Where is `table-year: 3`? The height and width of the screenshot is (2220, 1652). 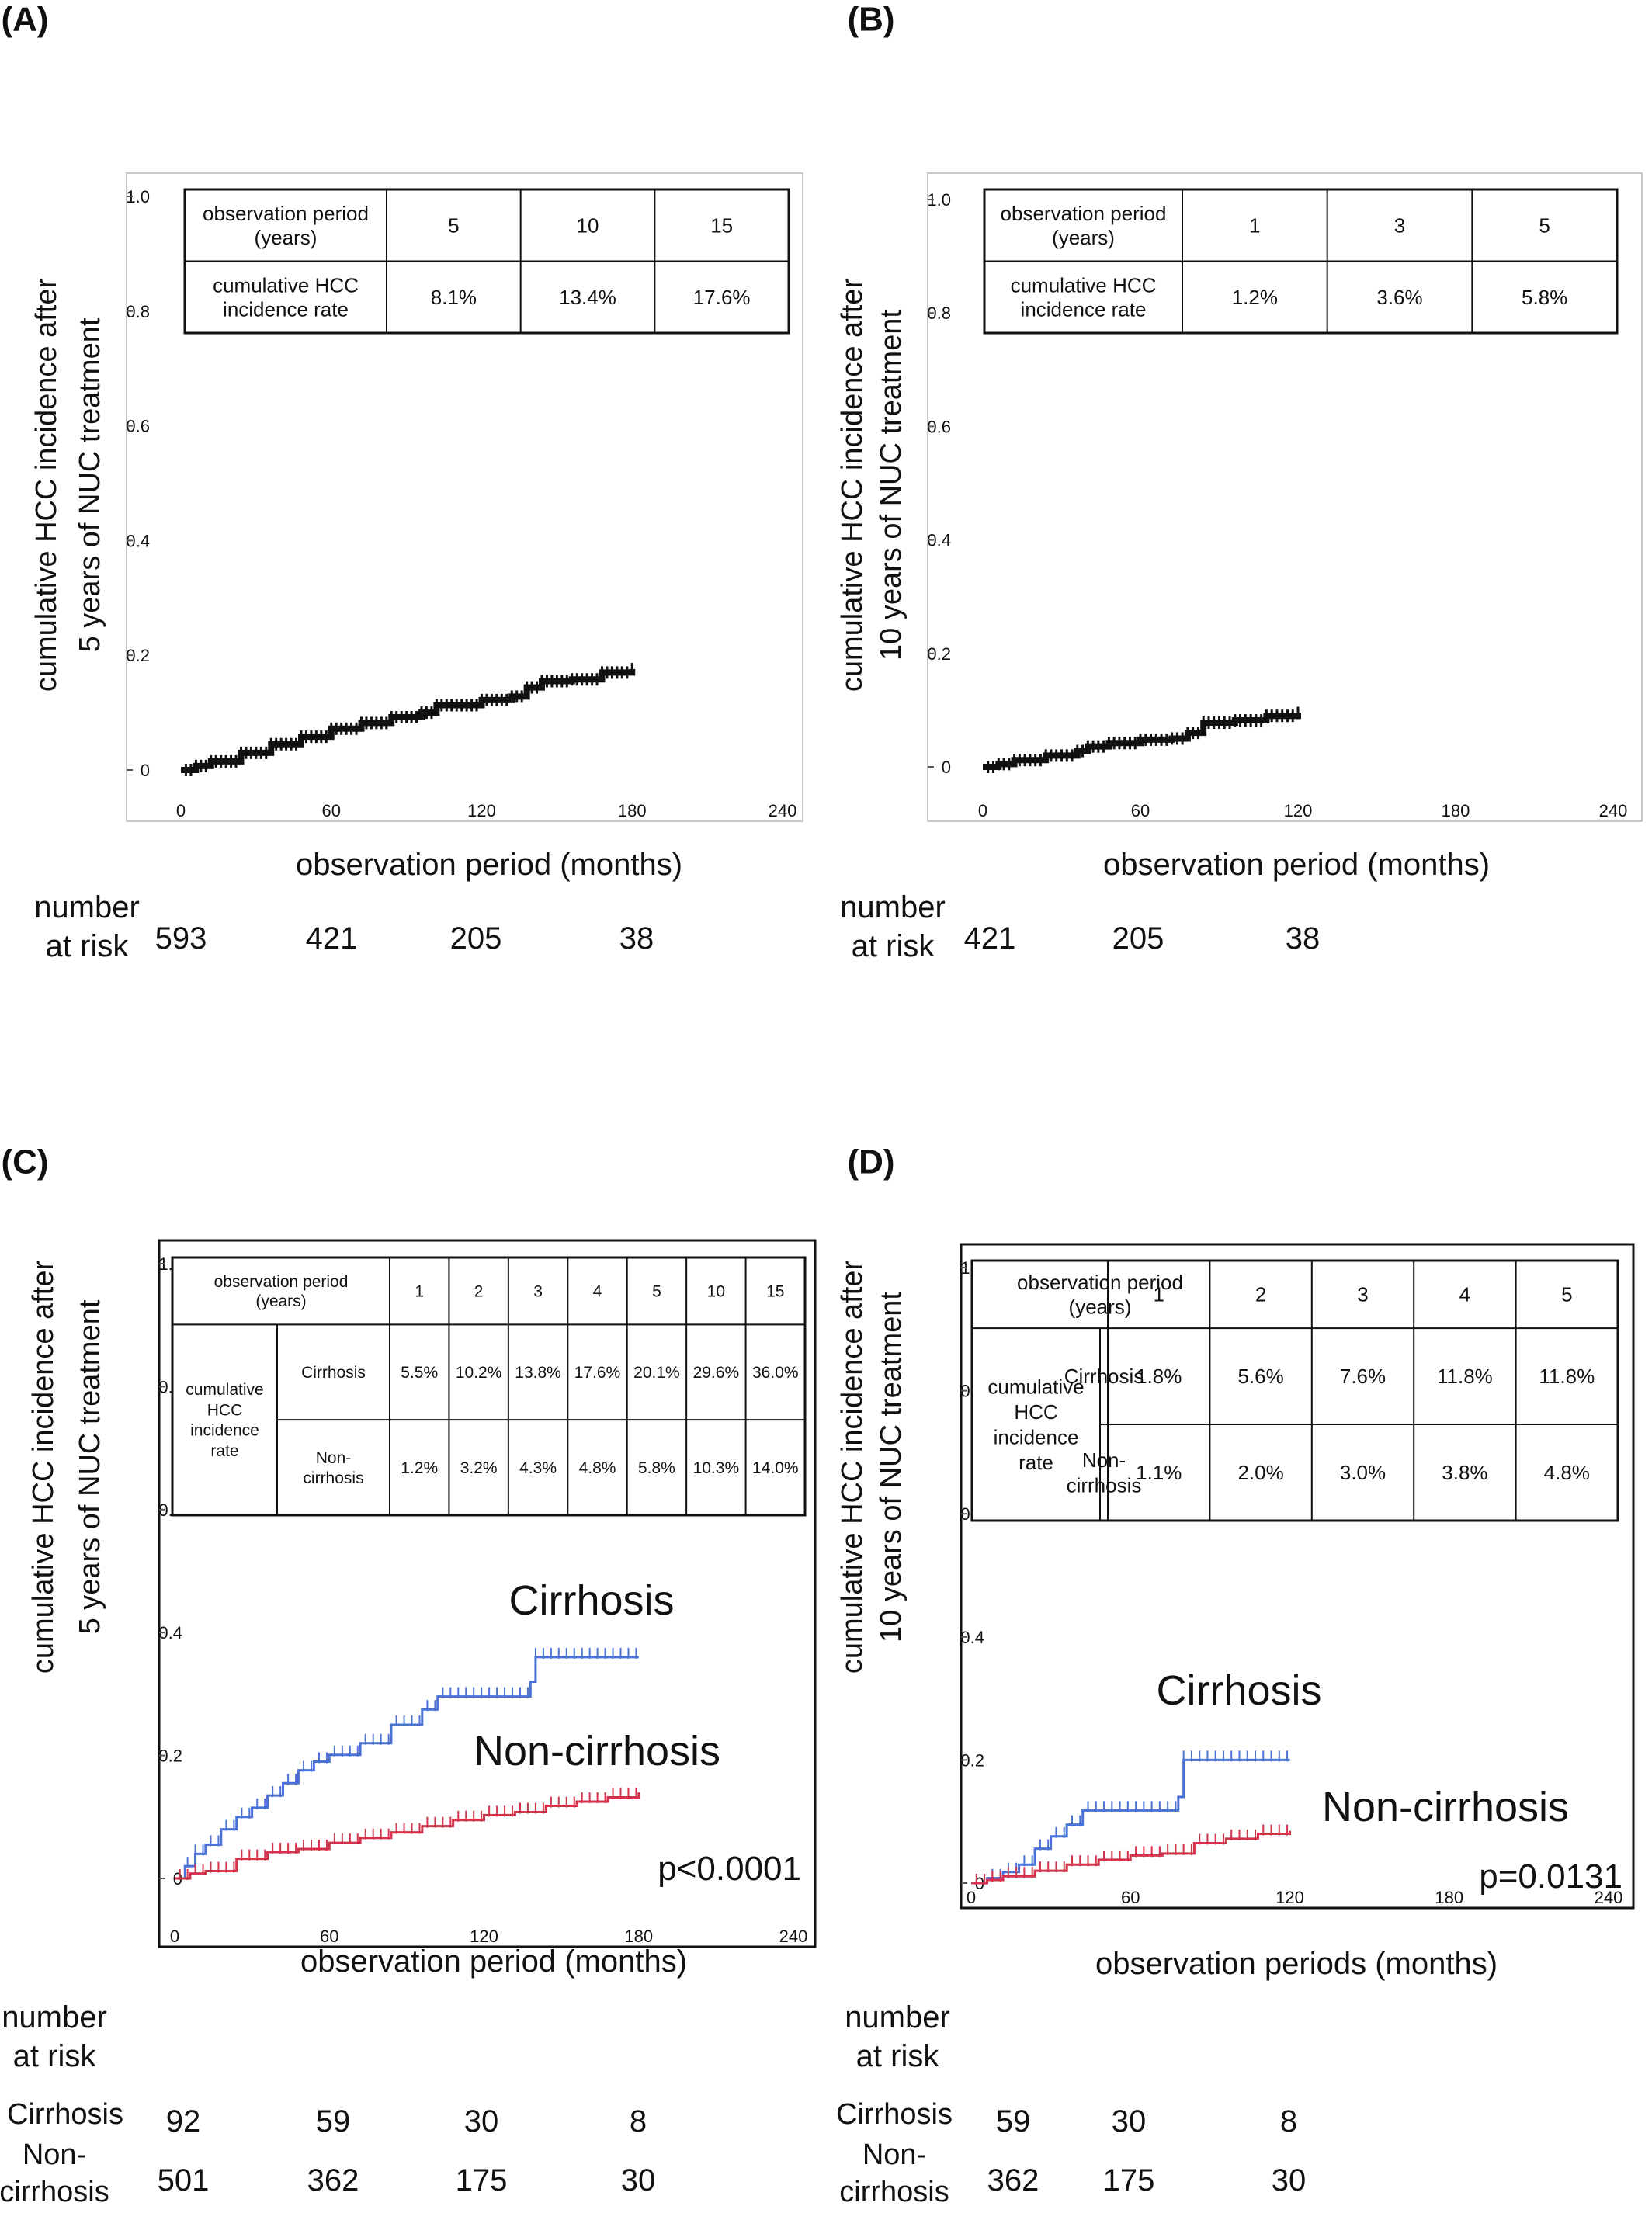 table-year: 3 is located at coordinates (1399, 225).